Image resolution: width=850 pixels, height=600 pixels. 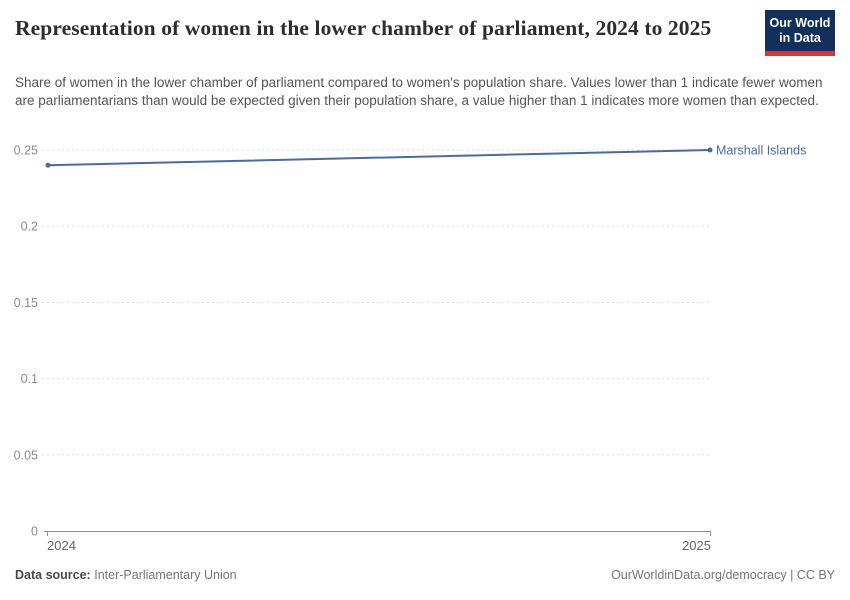 I want to click on data-source-label: Data source:, so click(x=53, y=575).